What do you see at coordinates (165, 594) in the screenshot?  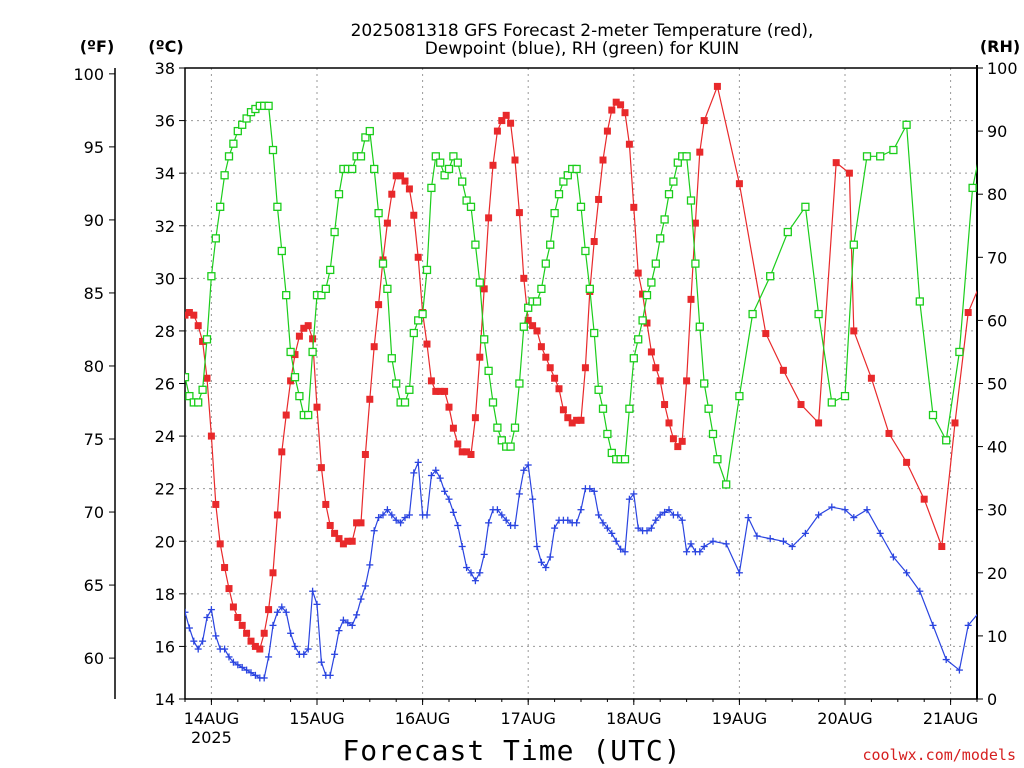 I see `celsius-tick-label: 18` at bounding box center [165, 594].